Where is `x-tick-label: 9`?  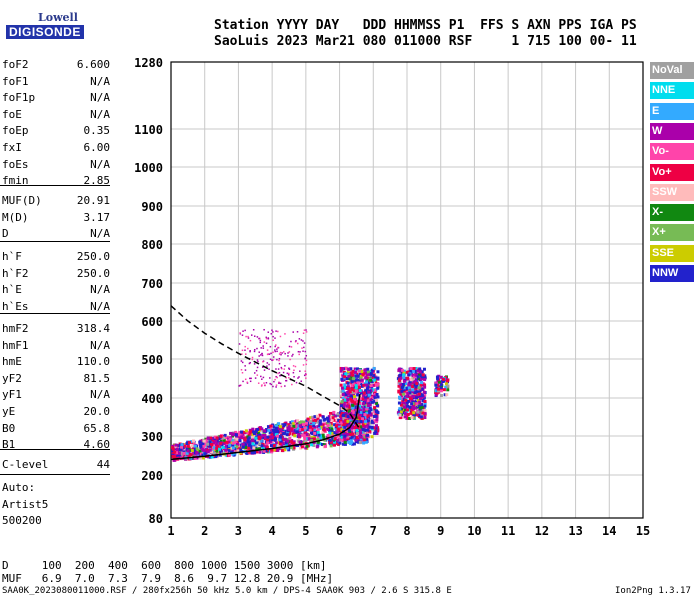 x-tick-label: 9 is located at coordinates (440, 531).